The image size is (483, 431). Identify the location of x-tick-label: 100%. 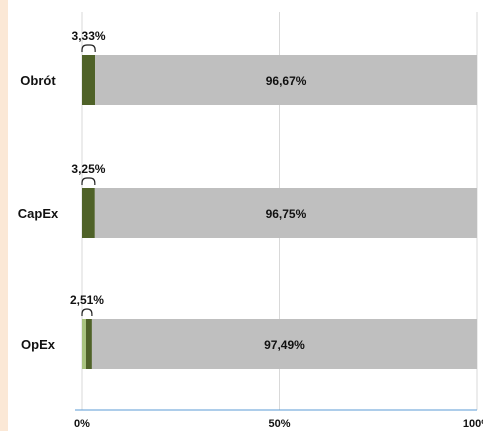
(473, 424).